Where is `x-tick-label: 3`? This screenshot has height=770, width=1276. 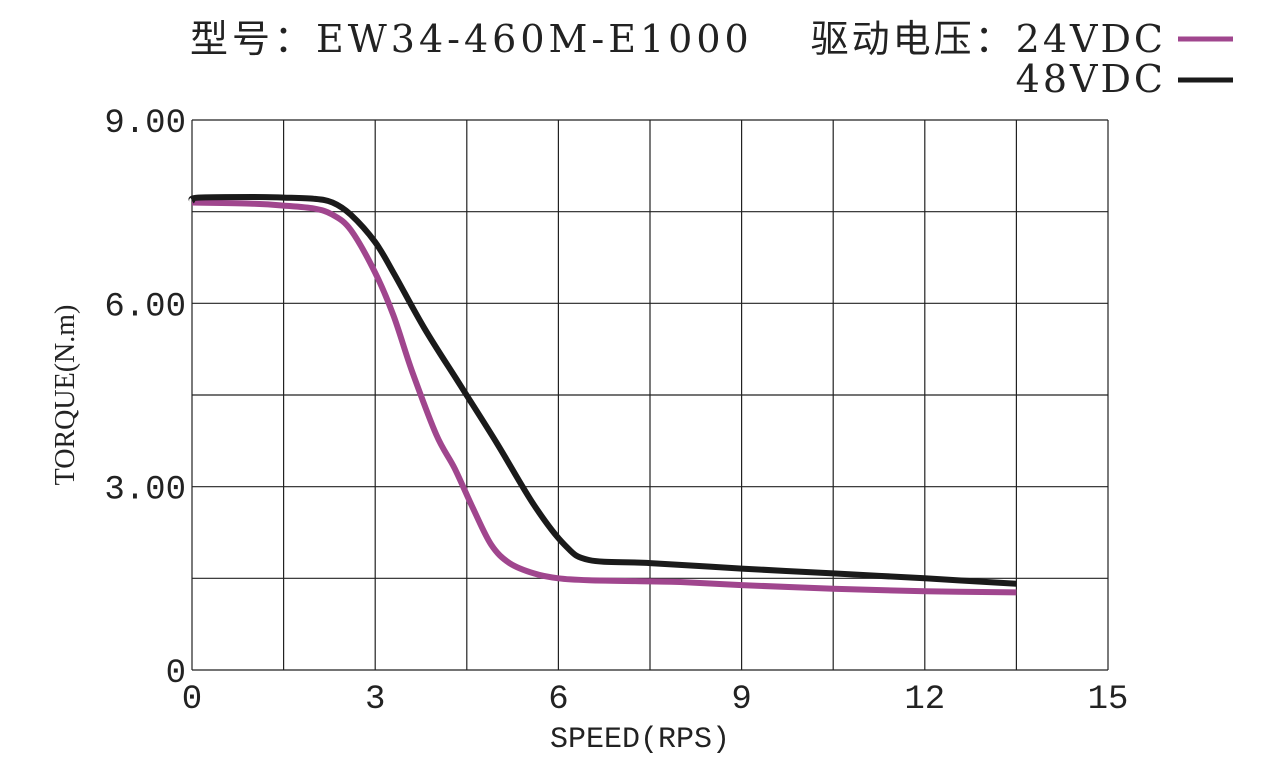 x-tick-label: 3 is located at coordinates (375, 700).